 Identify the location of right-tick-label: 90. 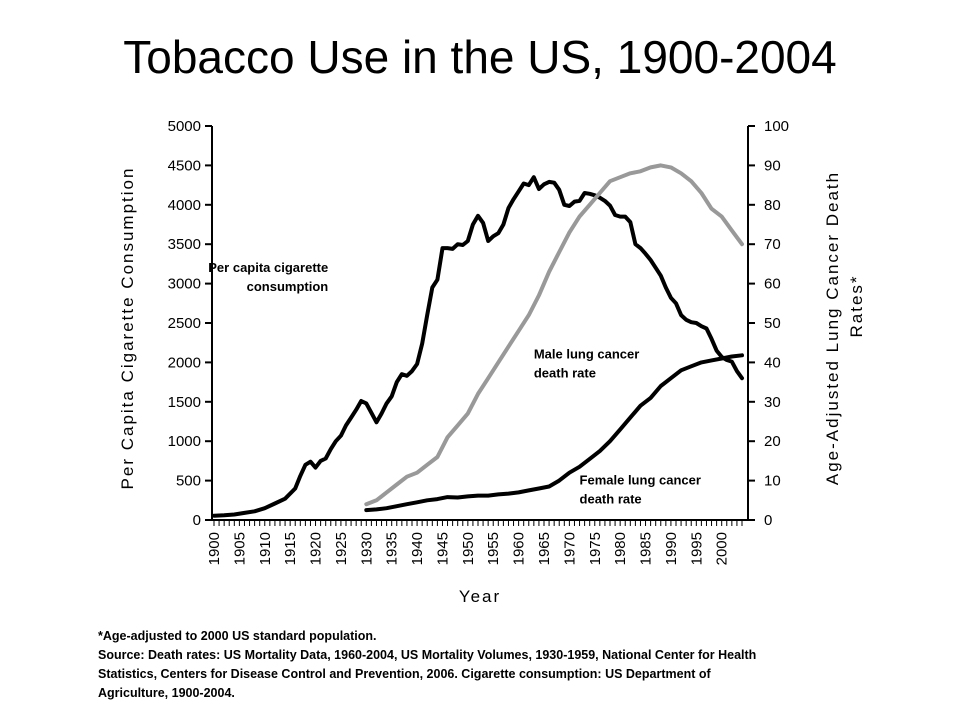
(772, 165).